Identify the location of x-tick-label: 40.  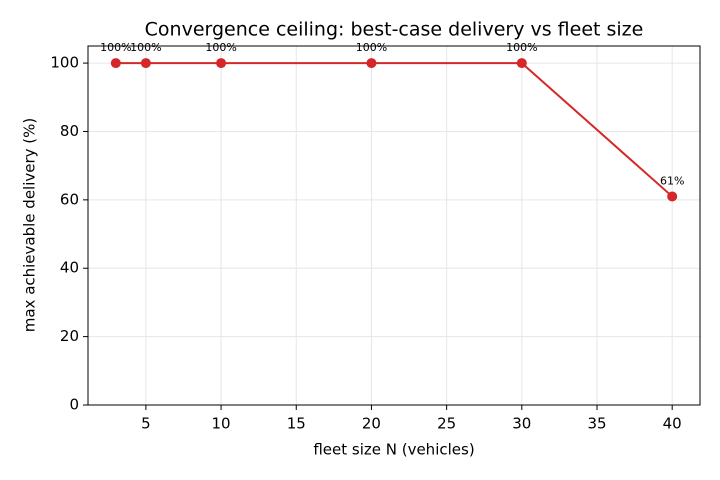
(672, 424).